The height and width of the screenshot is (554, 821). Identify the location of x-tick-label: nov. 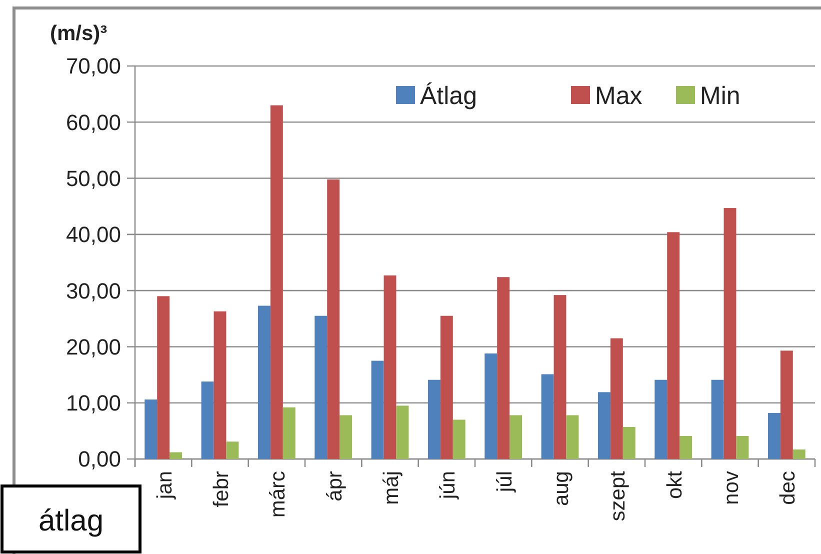
(731, 487).